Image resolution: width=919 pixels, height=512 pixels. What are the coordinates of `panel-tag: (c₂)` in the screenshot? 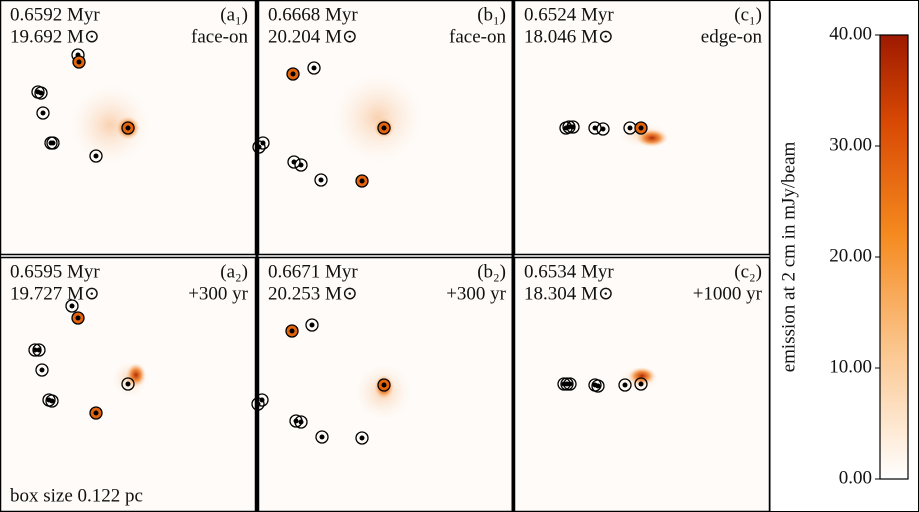 It's located at (748, 271).